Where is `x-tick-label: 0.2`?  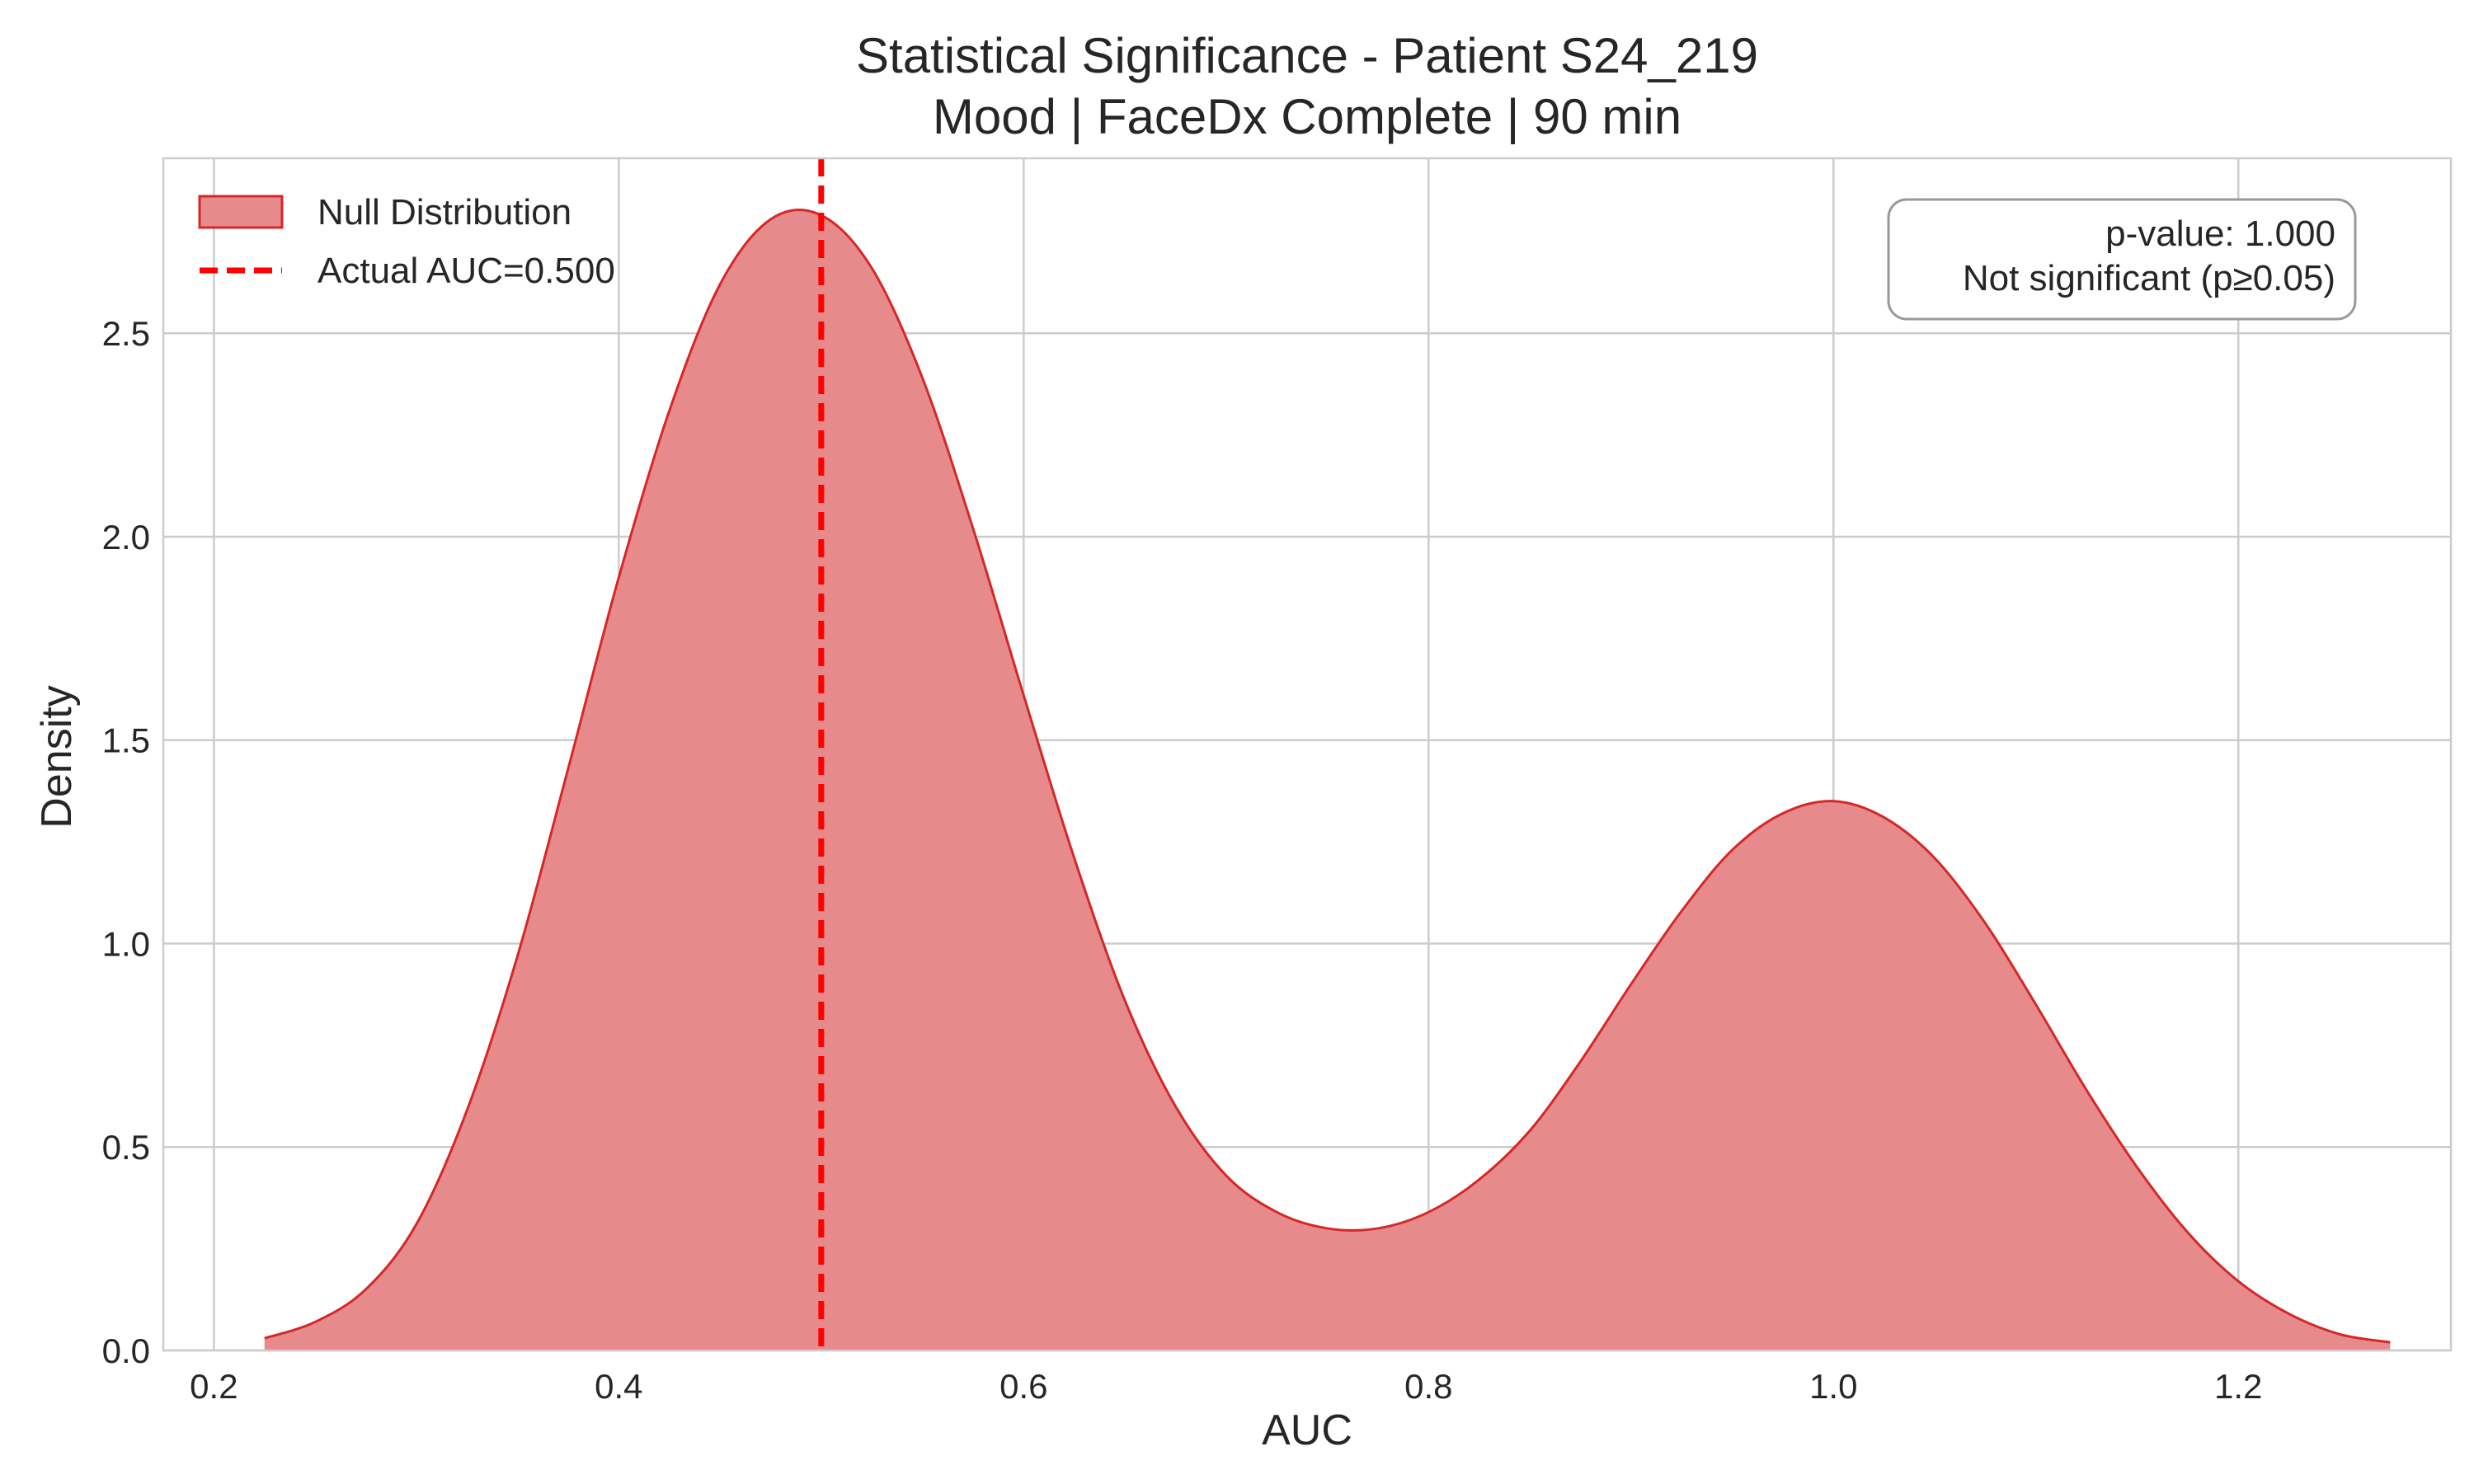
x-tick-label: 0.2 is located at coordinates (214, 1386).